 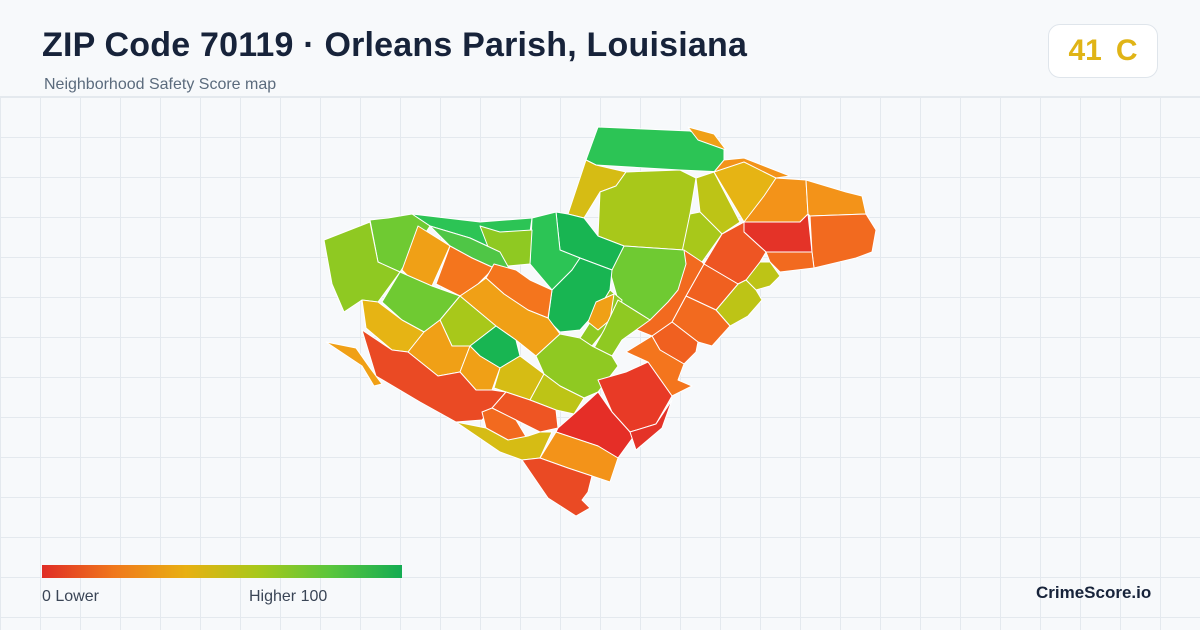 I want to click on brand-logo-text: CrimeScore.io, so click(x=1094, y=592).